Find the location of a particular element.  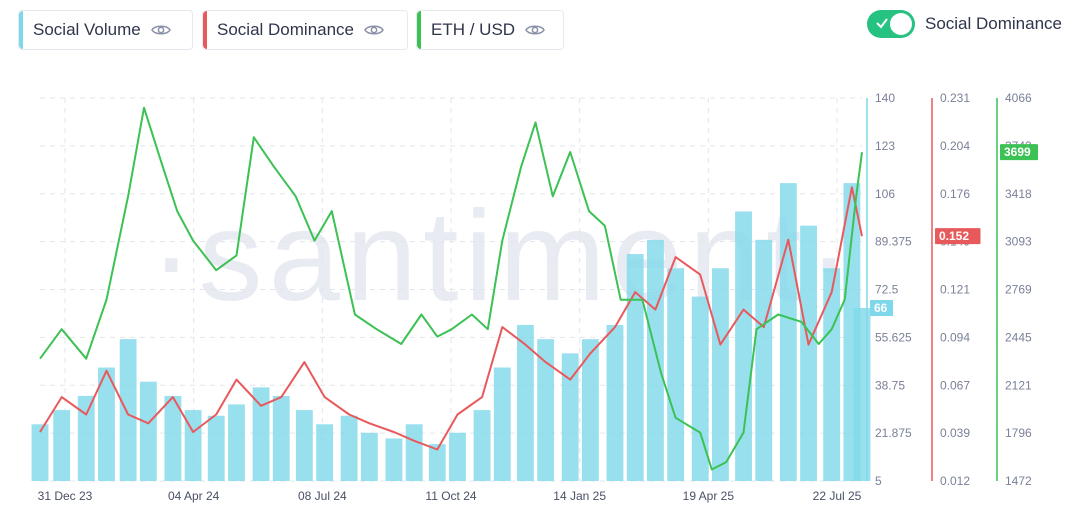

dominance-axis-tick: 0.231 is located at coordinates (955, 98).